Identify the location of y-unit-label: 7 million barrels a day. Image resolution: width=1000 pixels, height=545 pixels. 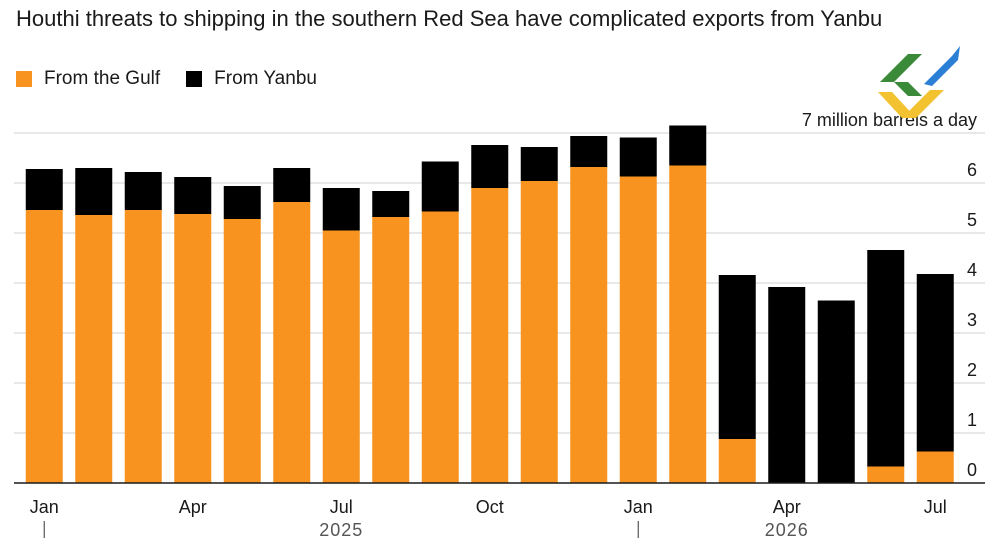
(889, 120).